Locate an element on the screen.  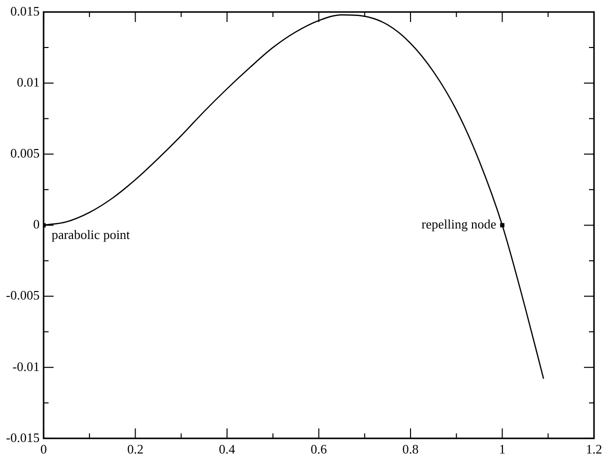
annotation: parabolic point is located at coordinates (91, 234).